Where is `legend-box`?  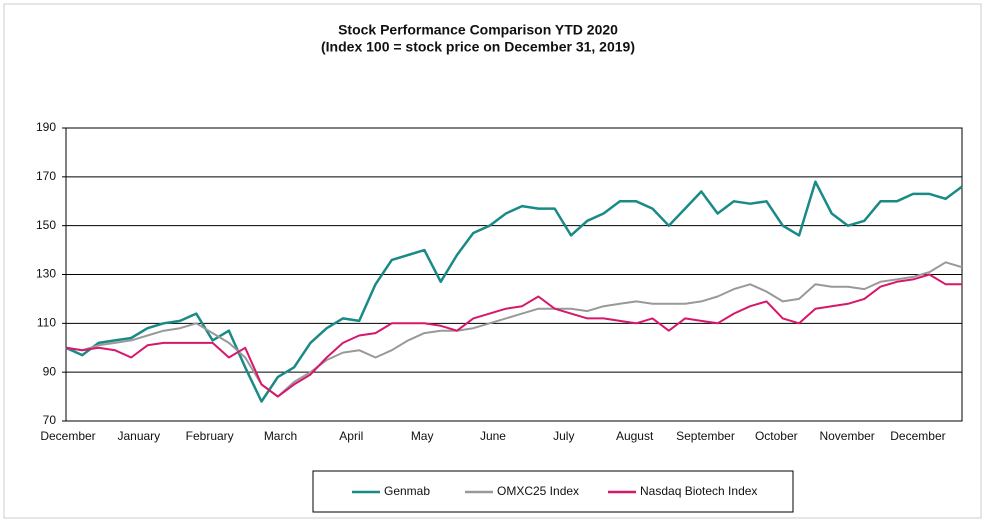
legend-box is located at coordinates (553, 491).